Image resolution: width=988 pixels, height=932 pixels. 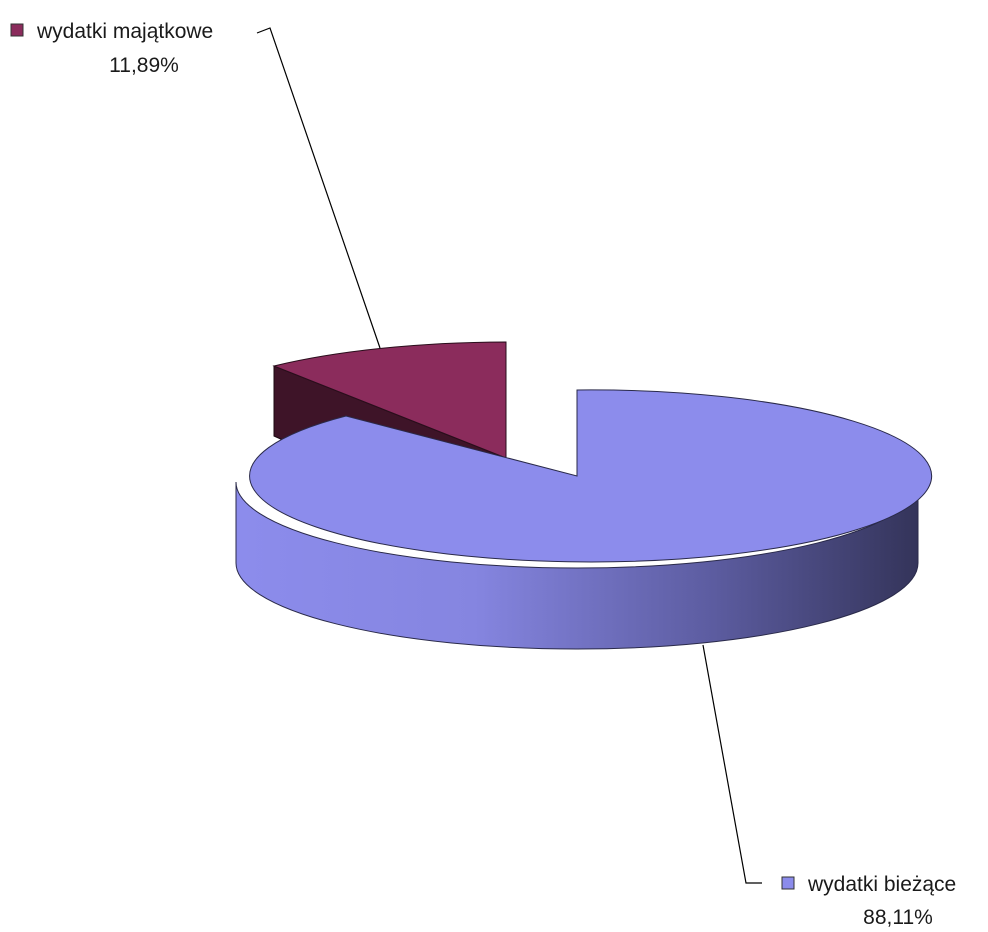 I want to click on leader-line-biezace, so click(x=732, y=764).